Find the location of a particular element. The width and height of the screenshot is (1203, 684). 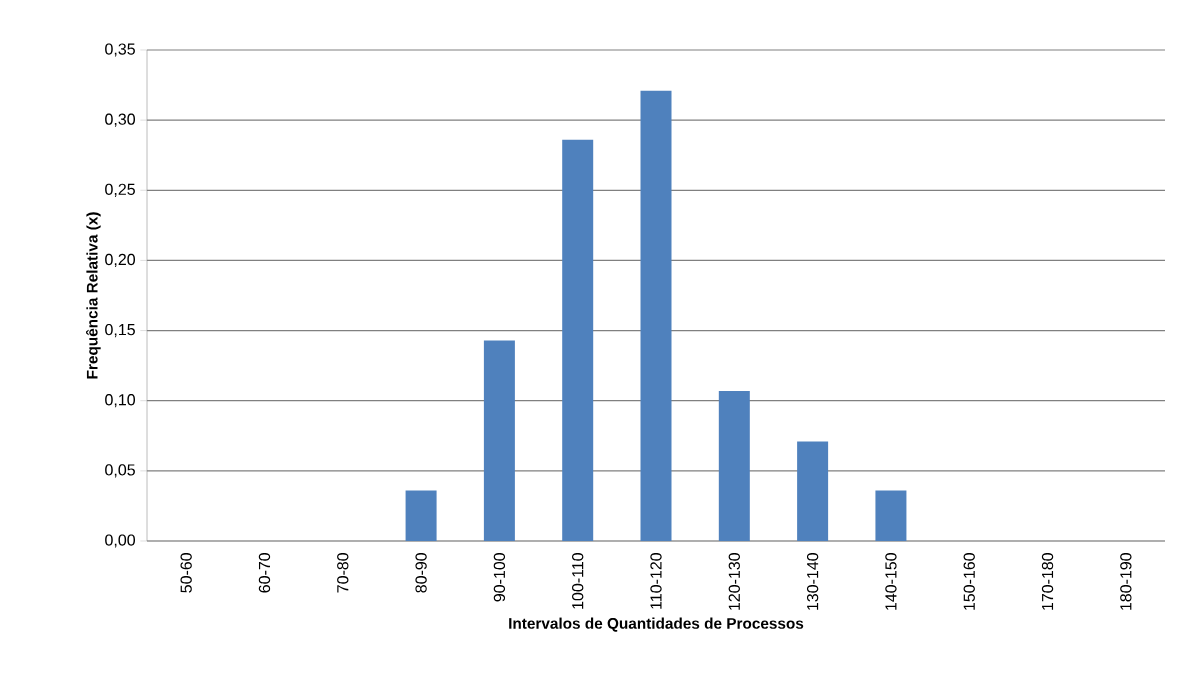

y-tick-label: 0,20 is located at coordinates (120, 260).